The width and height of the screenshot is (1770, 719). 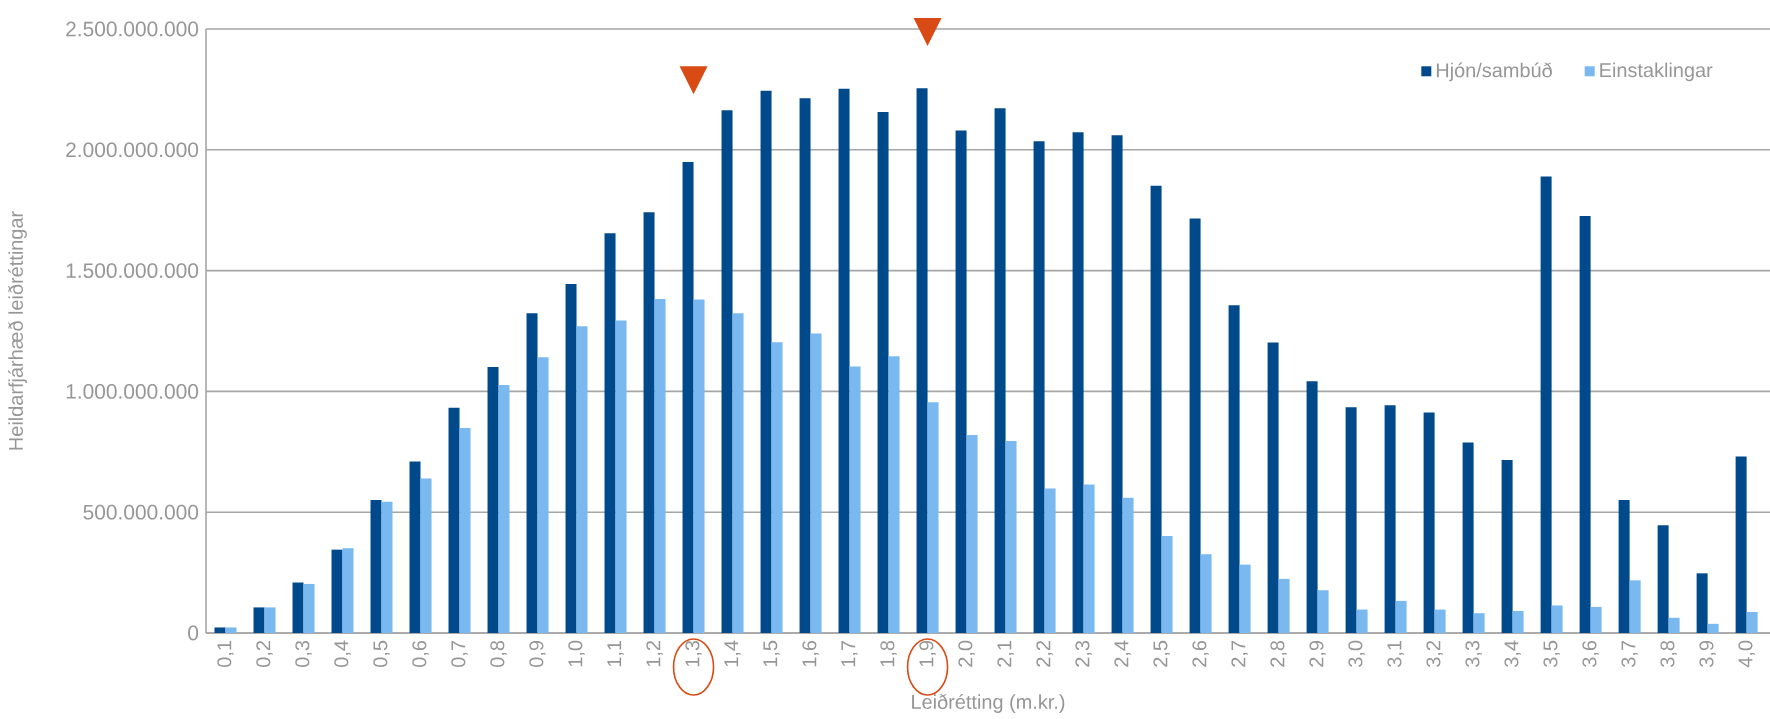 I want to click on x-tick-label: 2,1, so click(x=1005, y=654).